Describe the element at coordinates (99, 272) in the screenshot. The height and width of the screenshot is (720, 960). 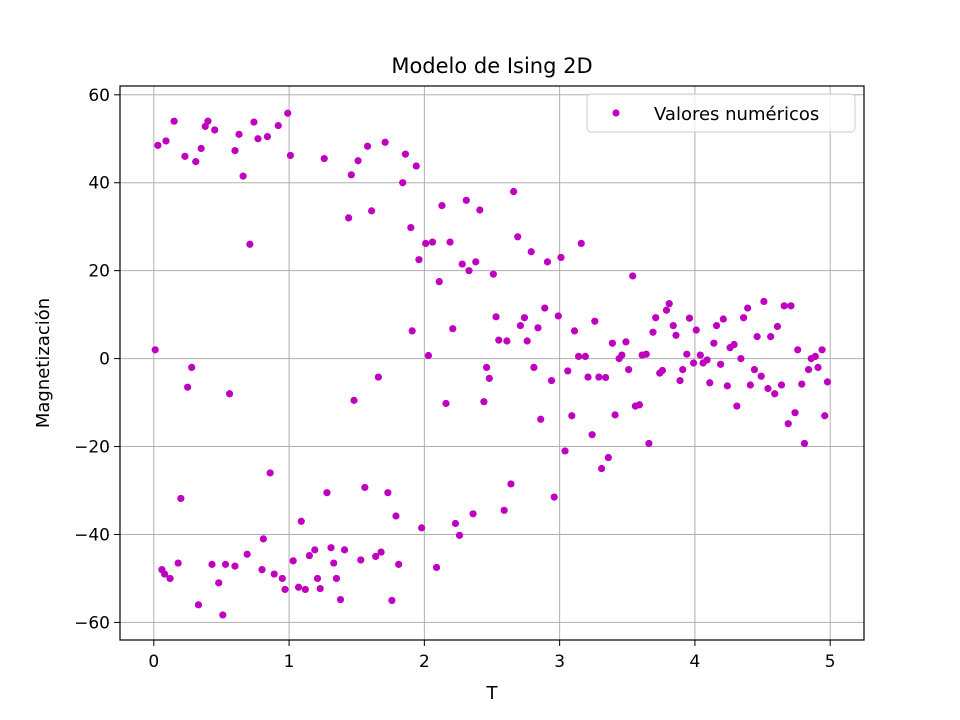
I see `y-tick-label: 20` at that location.